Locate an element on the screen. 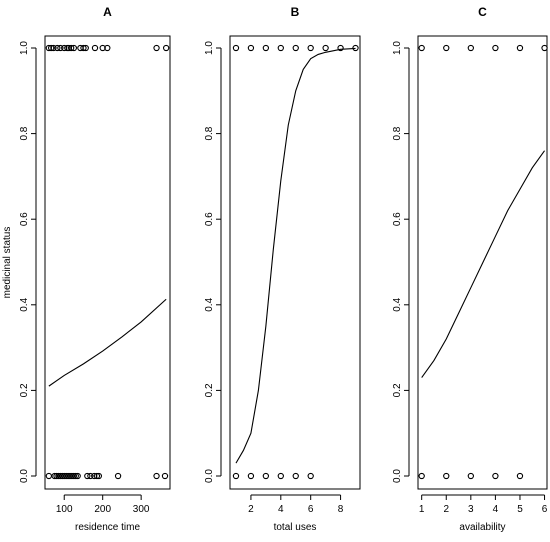 The width and height of the screenshot is (550, 542). panel-c-x-tick-label: 5 is located at coordinates (520, 509).